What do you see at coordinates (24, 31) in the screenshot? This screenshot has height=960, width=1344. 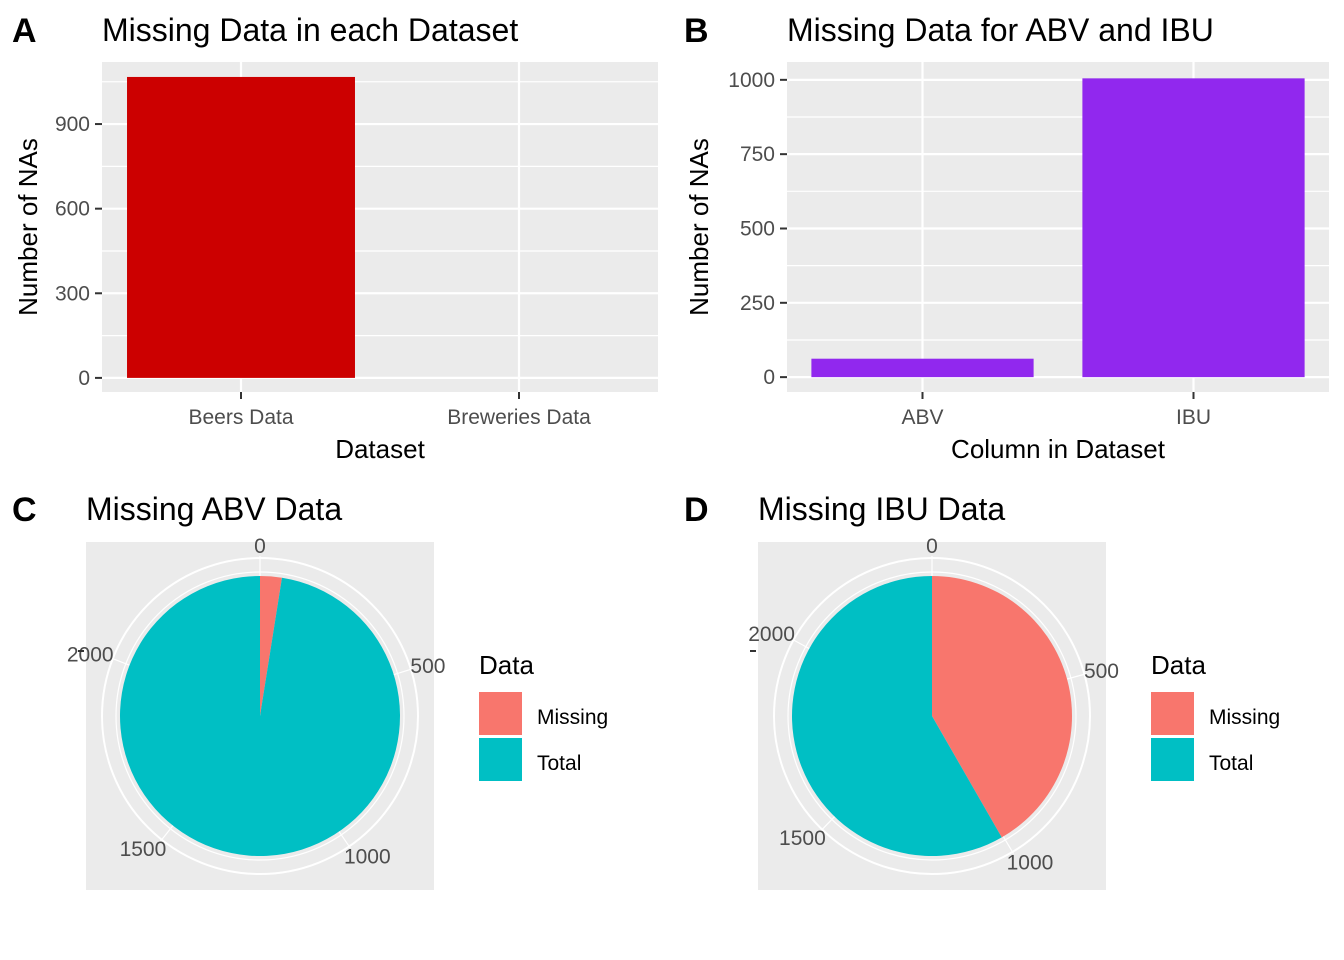 I see `panel-letter-a: A` at bounding box center [24, 31].